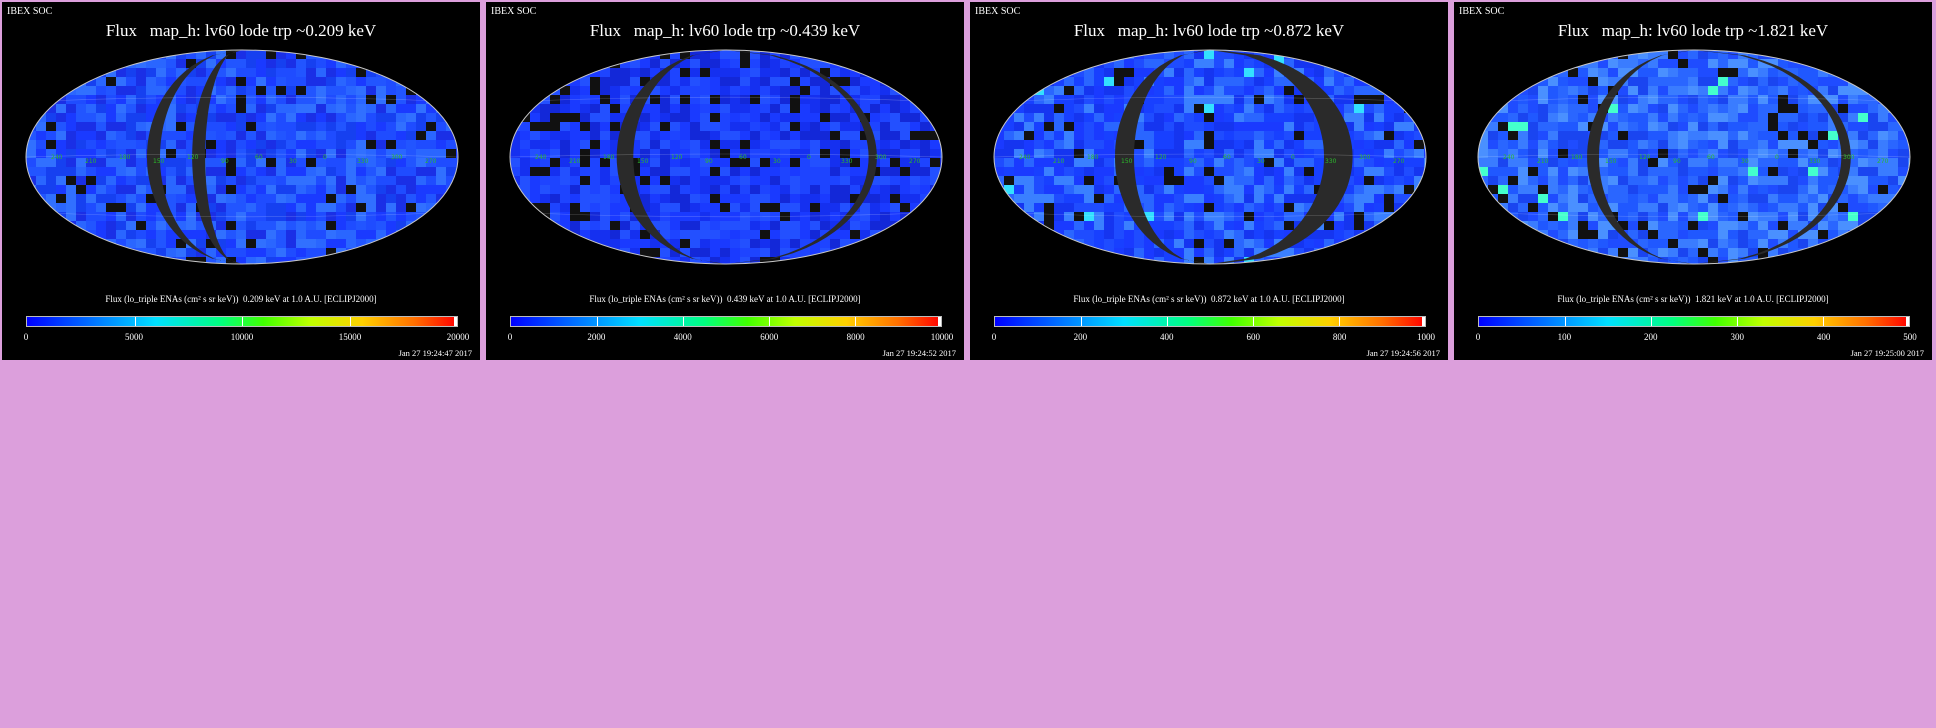  Describe the element at coordinates (458, 337) in the screenshot. I see `colorbar-tick-label: 20000` at that location.